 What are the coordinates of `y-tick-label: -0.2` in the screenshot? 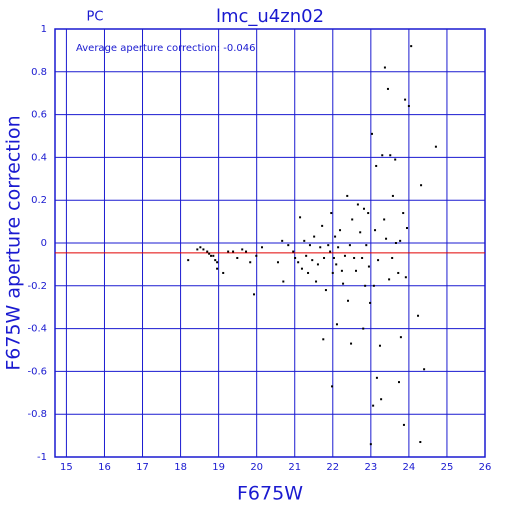 It's located at (37, 286).